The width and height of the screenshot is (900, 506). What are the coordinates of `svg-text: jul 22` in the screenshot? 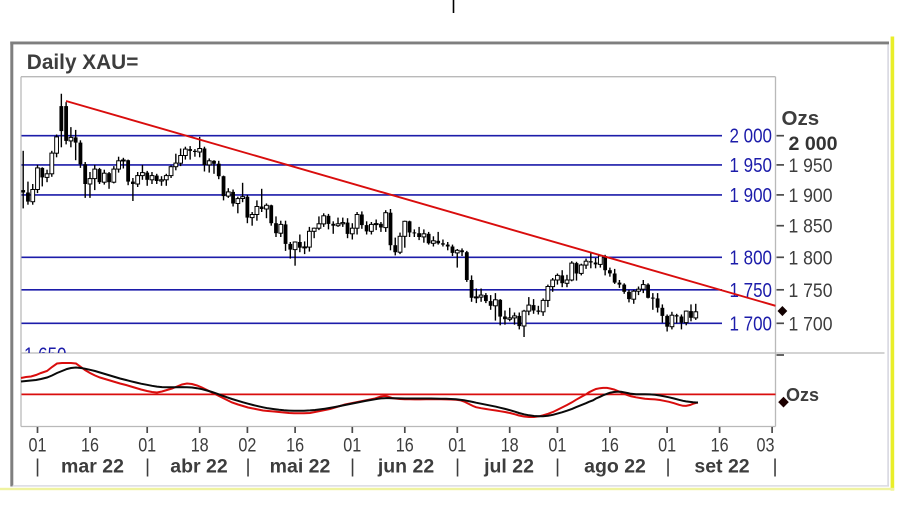 It's located at (508, 467).